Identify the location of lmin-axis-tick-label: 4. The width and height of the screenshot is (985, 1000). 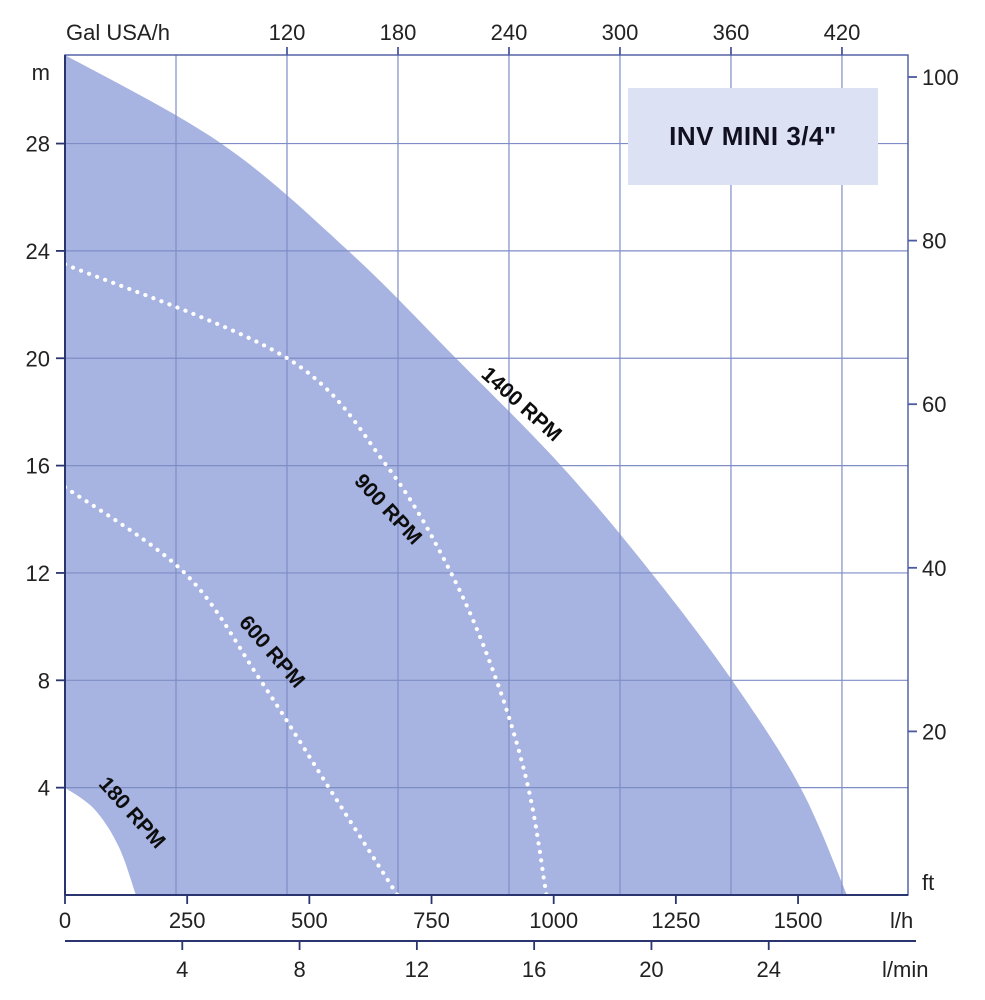
(182, 969).